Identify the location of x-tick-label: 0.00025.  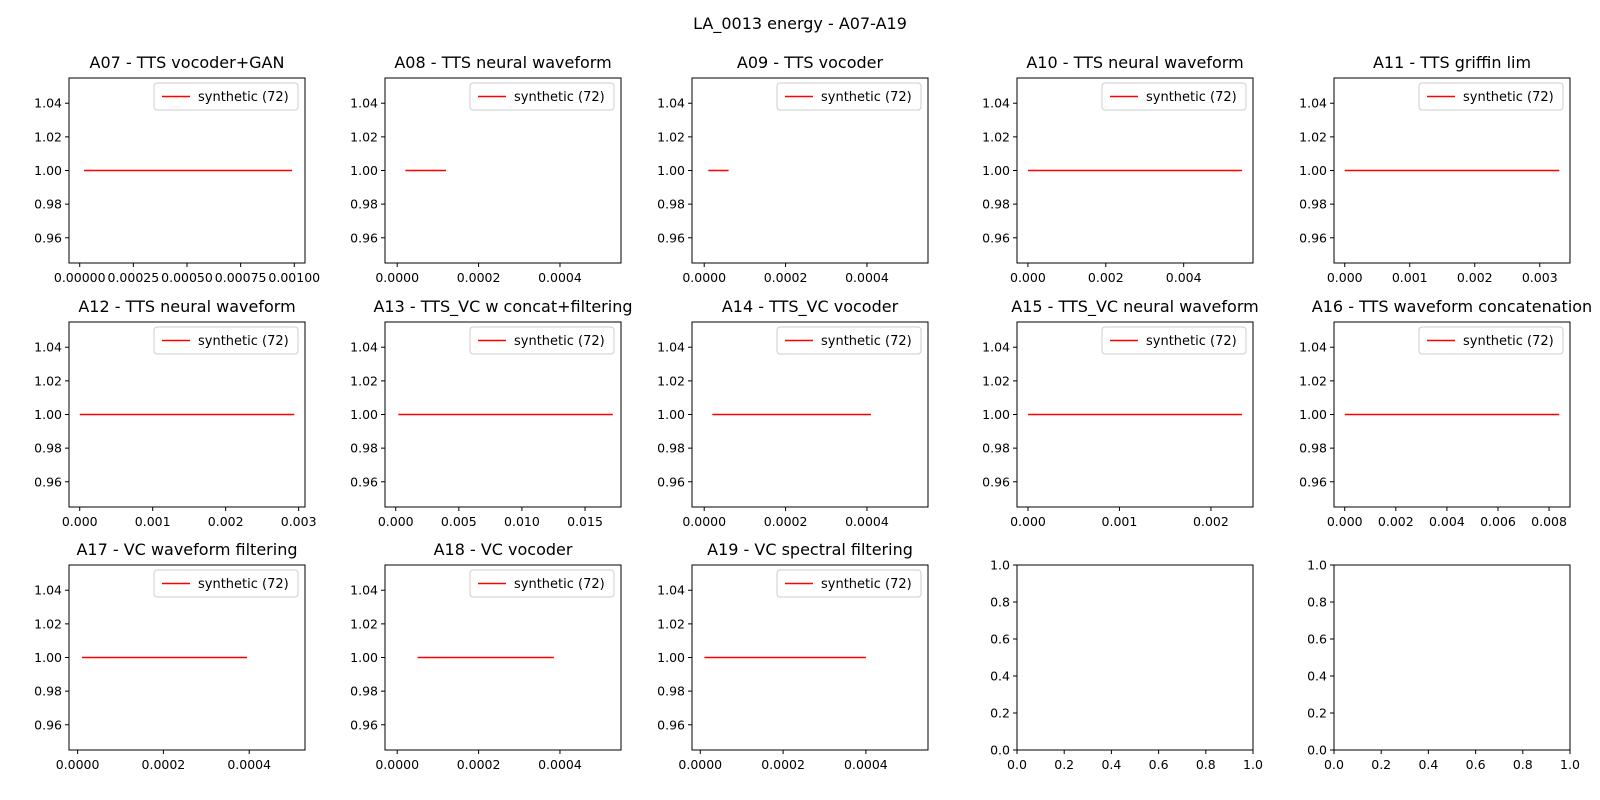
(134, 277).